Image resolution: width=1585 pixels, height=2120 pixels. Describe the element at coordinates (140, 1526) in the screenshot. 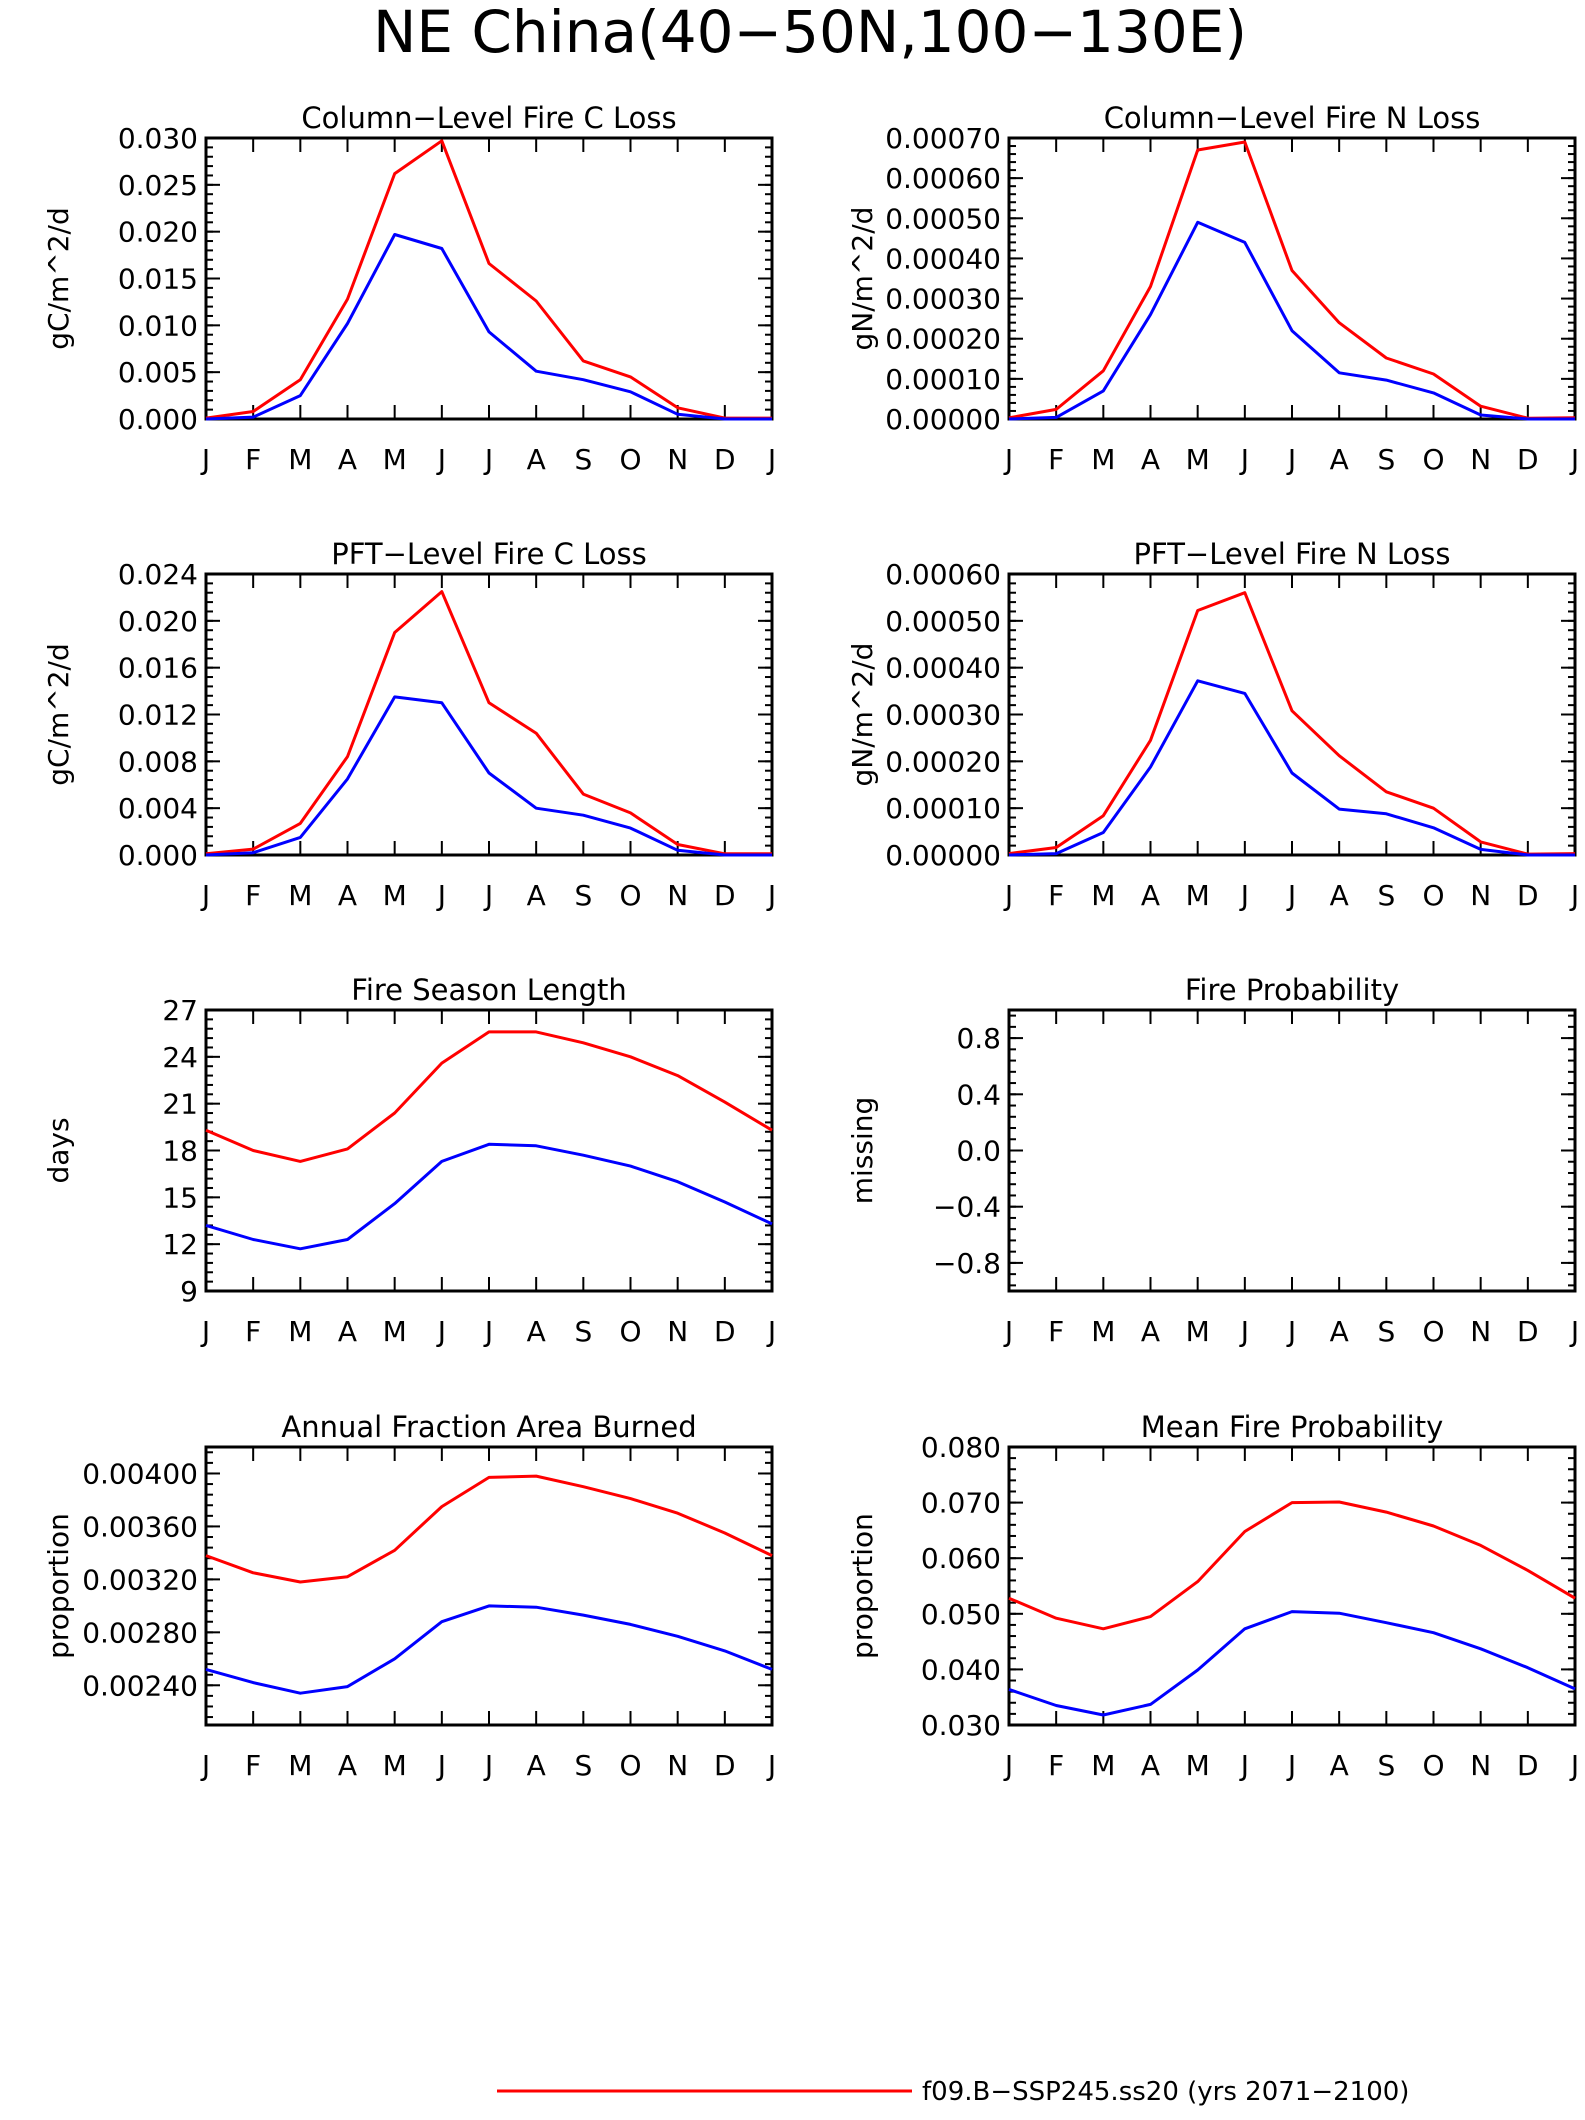

I see `y-tick-label: 0.00360` at that location.